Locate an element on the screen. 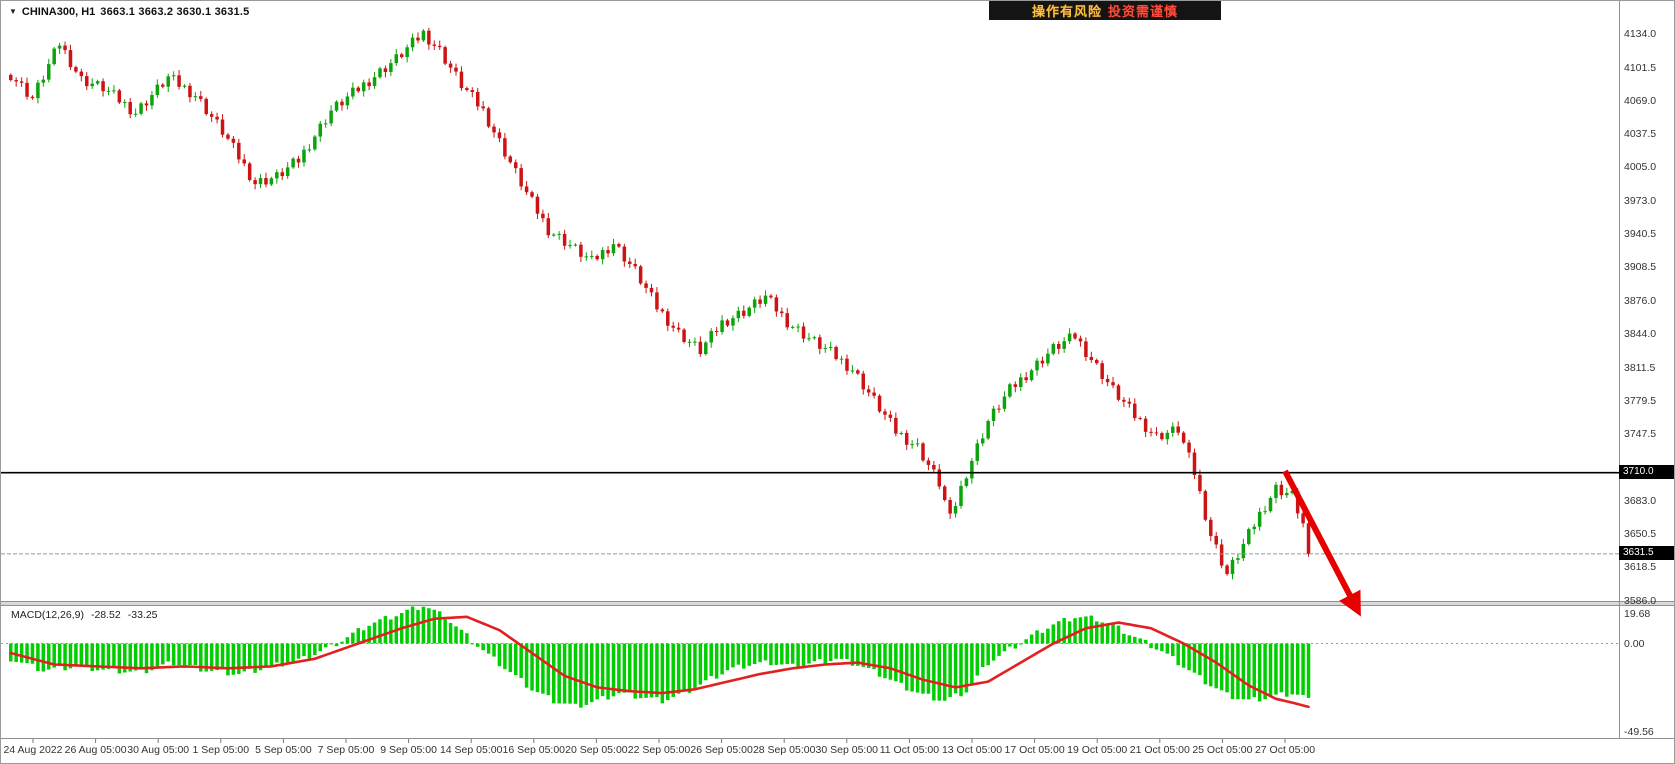  macd-indicator-label: MACD(12,26,9) -28.52 -33.25 is located at coordinates (84, 615).